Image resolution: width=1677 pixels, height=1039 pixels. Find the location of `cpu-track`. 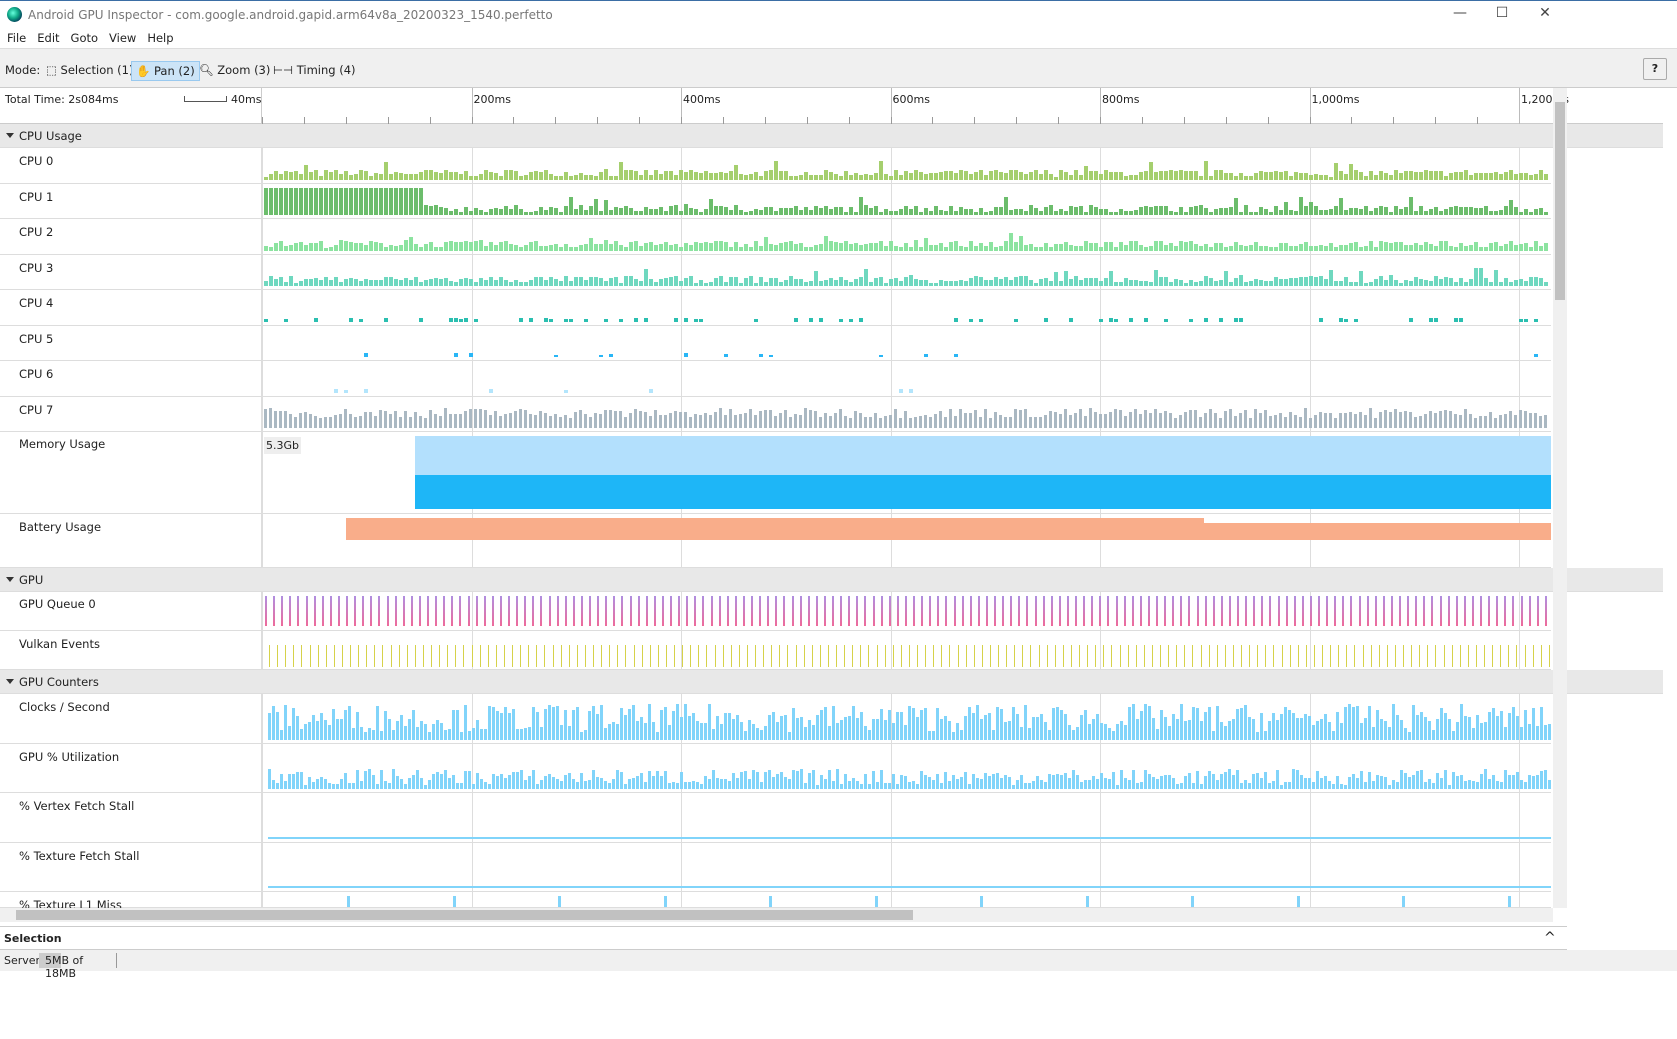

cpu-track is located at coordinates (906, 343).